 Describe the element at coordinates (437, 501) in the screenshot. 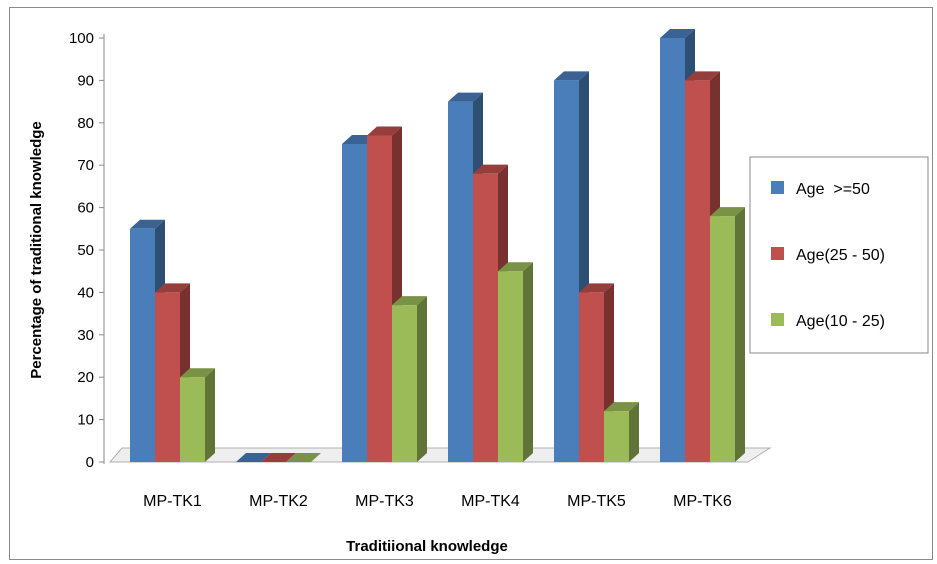

I see `x-tick-labels: MP-TK1 MP-TK2 MP-TK3 MP-TK4 MP-TK5 MP-TK6` at that location.